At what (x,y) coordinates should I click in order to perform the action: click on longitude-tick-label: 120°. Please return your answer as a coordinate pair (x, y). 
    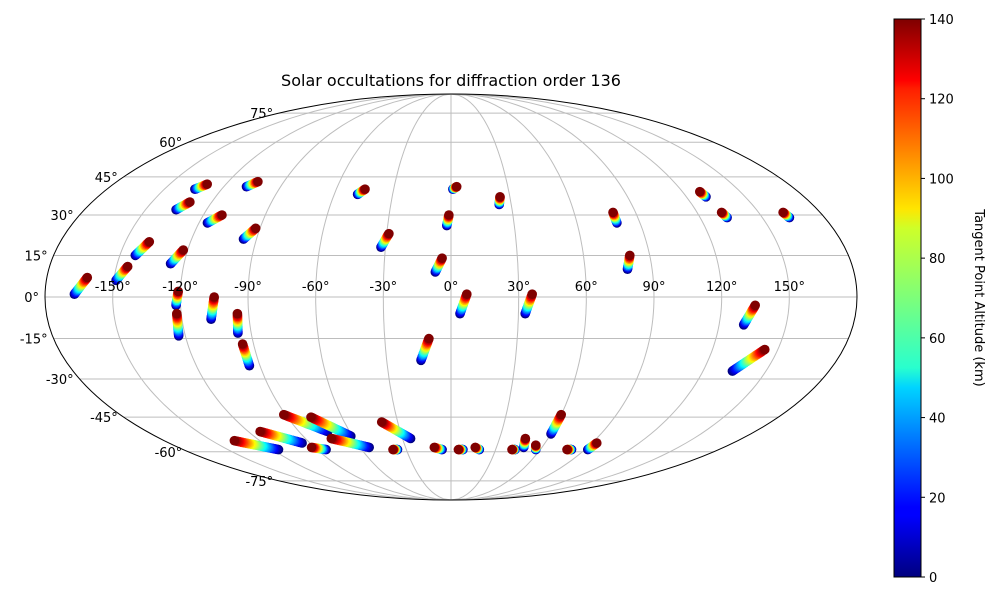
    Looking at the image, I should click on (721, 287).